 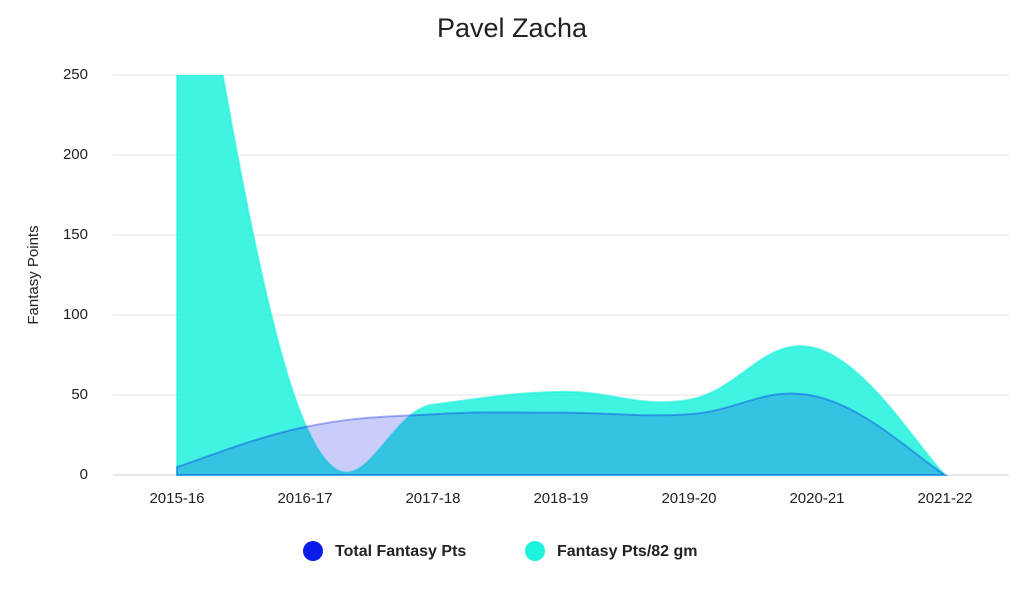 What do you see at coordinates (627, 551) in the screenshot?
I see `legend-label: Fantasy Pts/82 gm` at bounding box center [627, 551].